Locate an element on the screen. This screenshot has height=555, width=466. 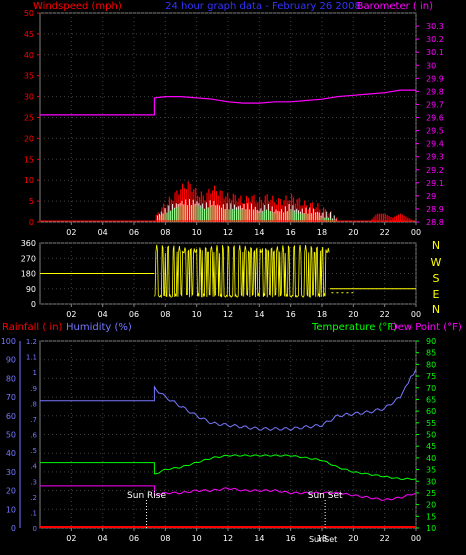
temperature-tick-label: 90 is located at coordinates (431, 341).